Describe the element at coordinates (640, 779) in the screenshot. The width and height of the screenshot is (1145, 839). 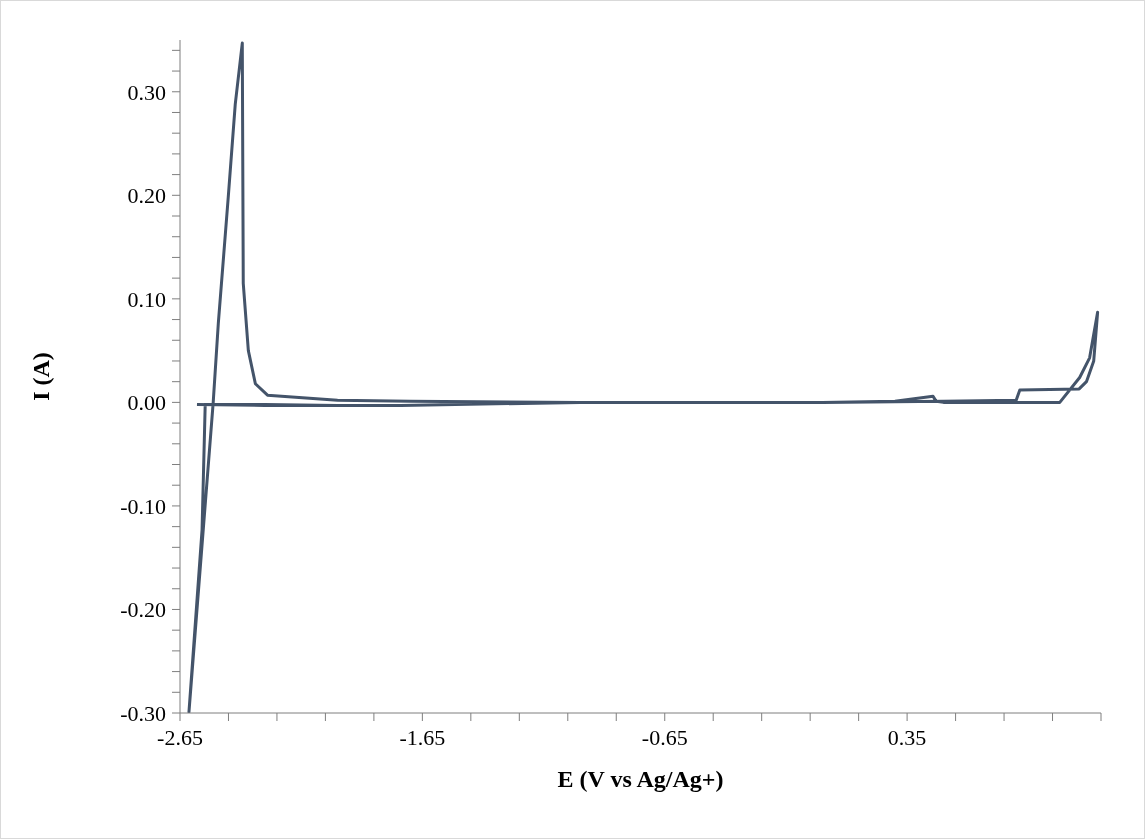
I see `x-axis-title: E (V vs Ag/Ag+)` at that location.